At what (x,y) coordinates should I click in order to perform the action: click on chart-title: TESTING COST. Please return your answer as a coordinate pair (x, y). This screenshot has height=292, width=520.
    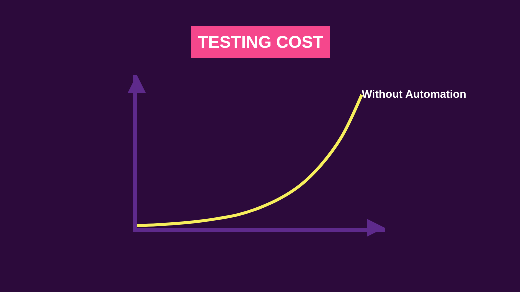
    Looking at the image, I should click on (261, 42).